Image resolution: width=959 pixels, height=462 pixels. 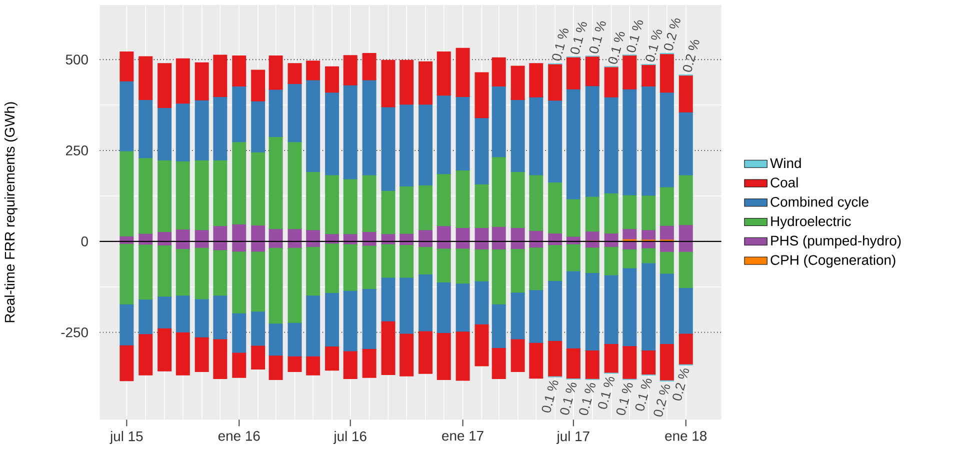 I want to click on y-tick-label: 500, so click(x=77, y=59).